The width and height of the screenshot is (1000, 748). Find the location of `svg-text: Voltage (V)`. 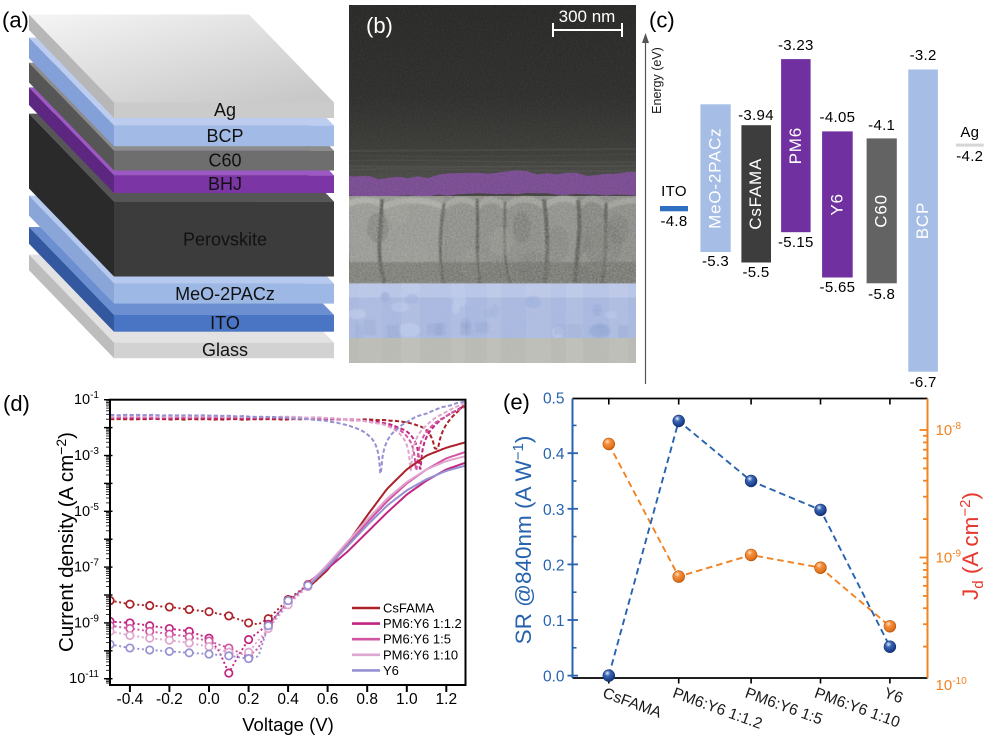

svg-text: Voltage (V) is located at coordinates (288, 724).